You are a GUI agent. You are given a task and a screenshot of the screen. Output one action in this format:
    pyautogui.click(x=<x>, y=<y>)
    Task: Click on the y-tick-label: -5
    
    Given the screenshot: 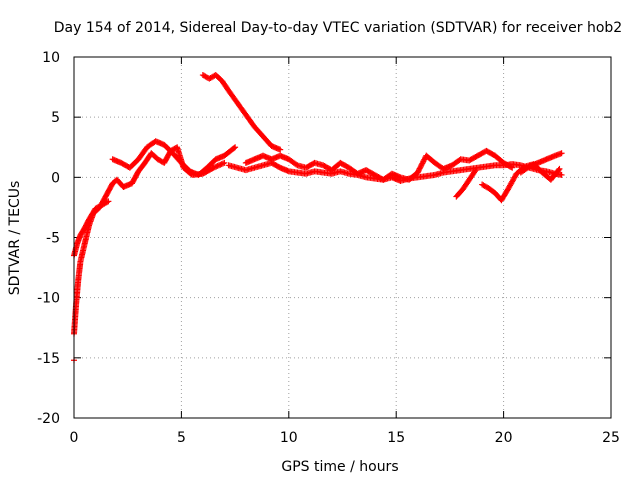 What is the action you would take?
    pyautogui.click(x=53, y=239)
    